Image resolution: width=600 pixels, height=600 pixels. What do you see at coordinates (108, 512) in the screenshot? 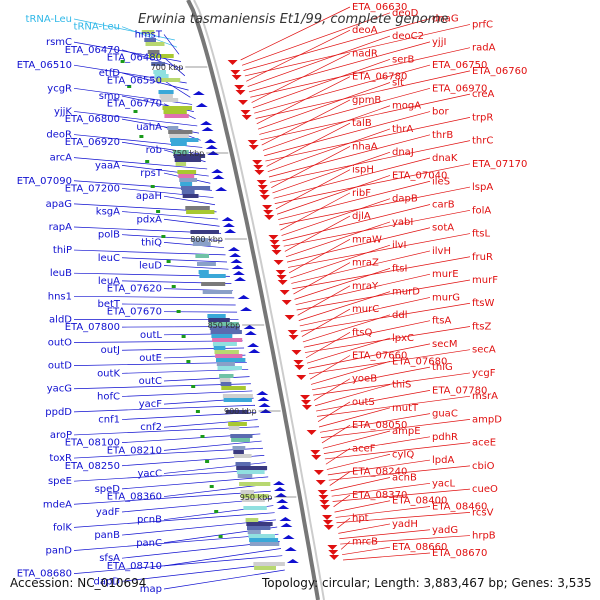
I see `gene-label-yadf: yadF` at bounding box center [108, 512].